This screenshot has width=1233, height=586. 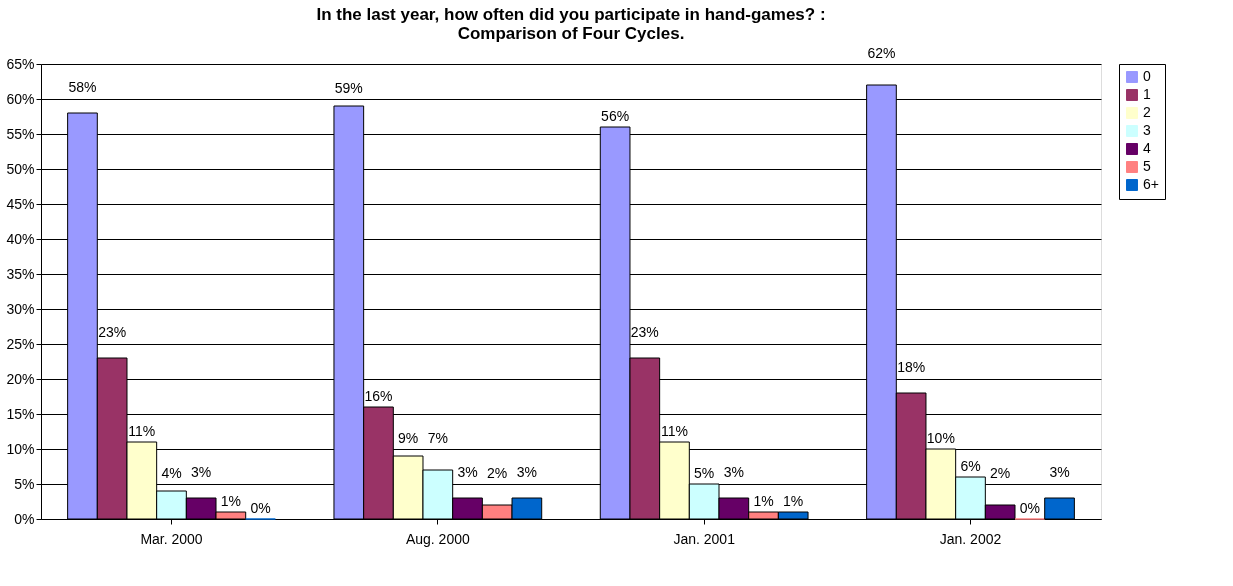 What do you see at coordinates (20, 273) in the screenshot?
I see `y-tick-label: 35%` at bounding box center [20, 273].